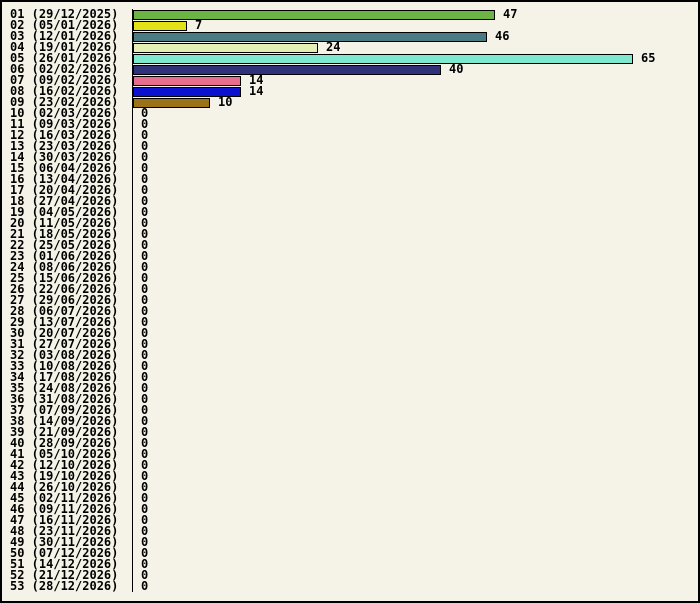  Describe the element at coordinates (350, 47) in the screenshot. I see `chart-row: 04 (19/01/2026) 24` at that location.